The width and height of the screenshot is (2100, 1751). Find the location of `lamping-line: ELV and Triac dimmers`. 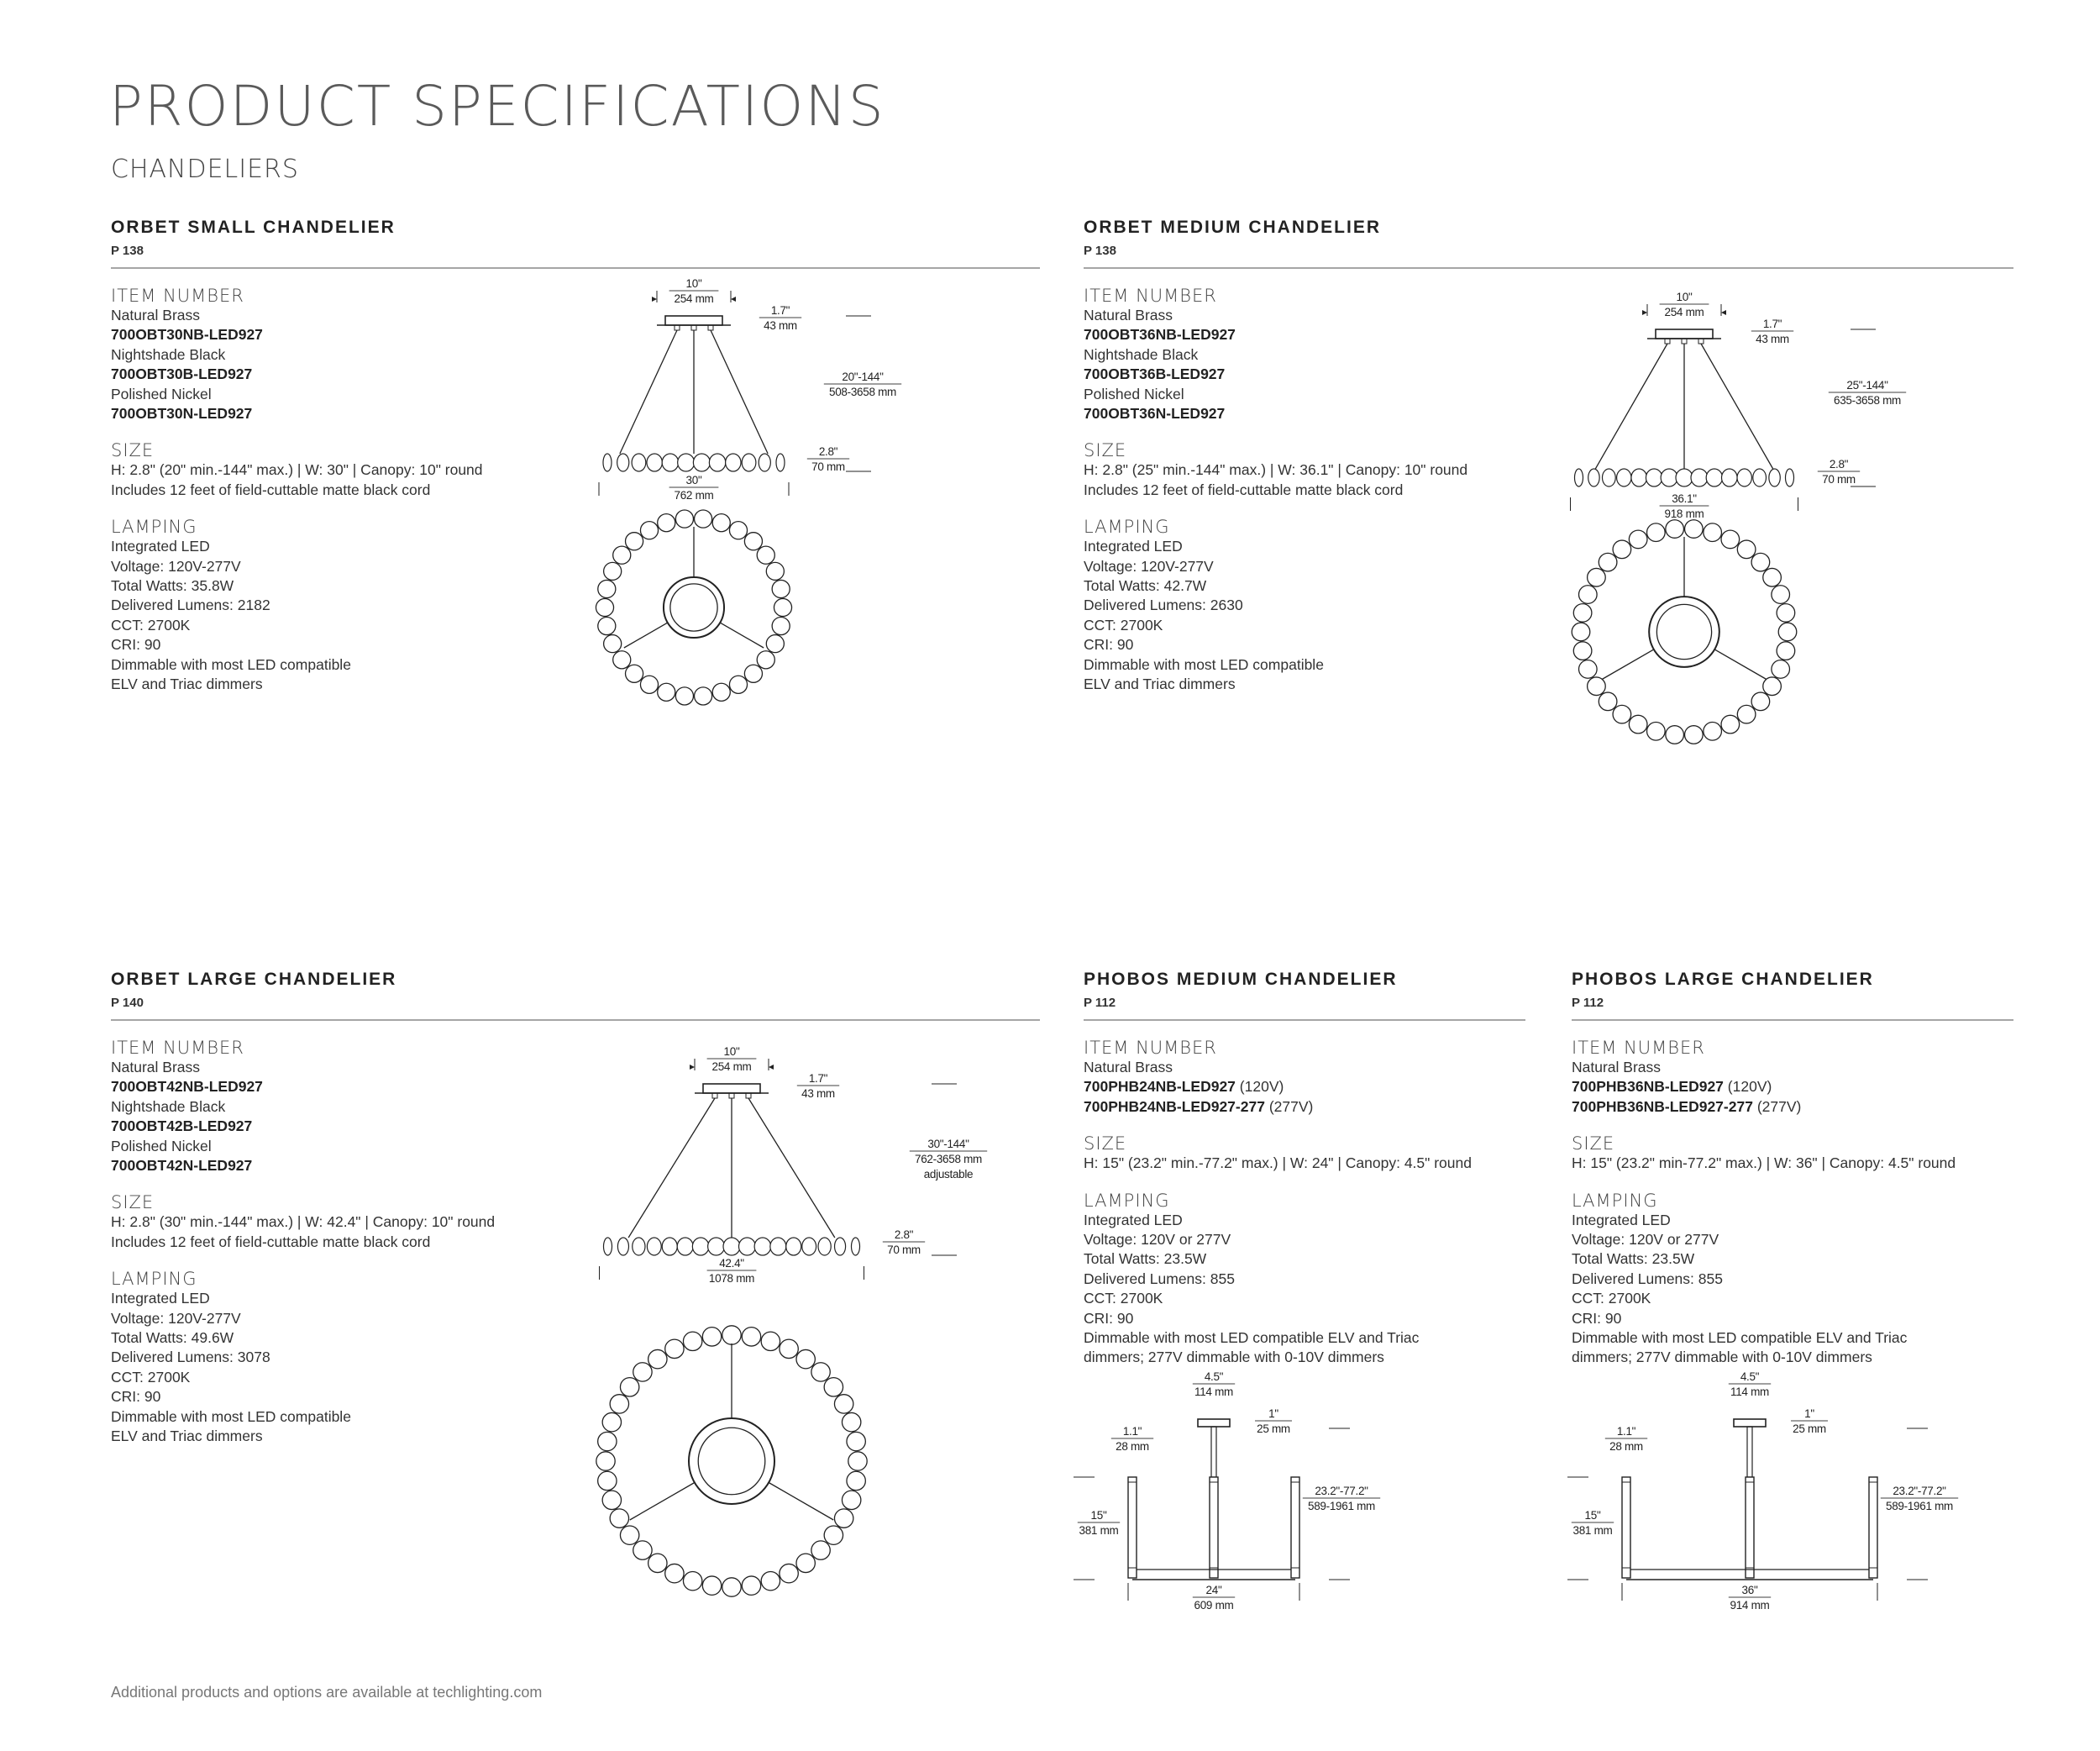

lamping-line: ELV and Triac dimmers is located at coordinates (1160, 684).